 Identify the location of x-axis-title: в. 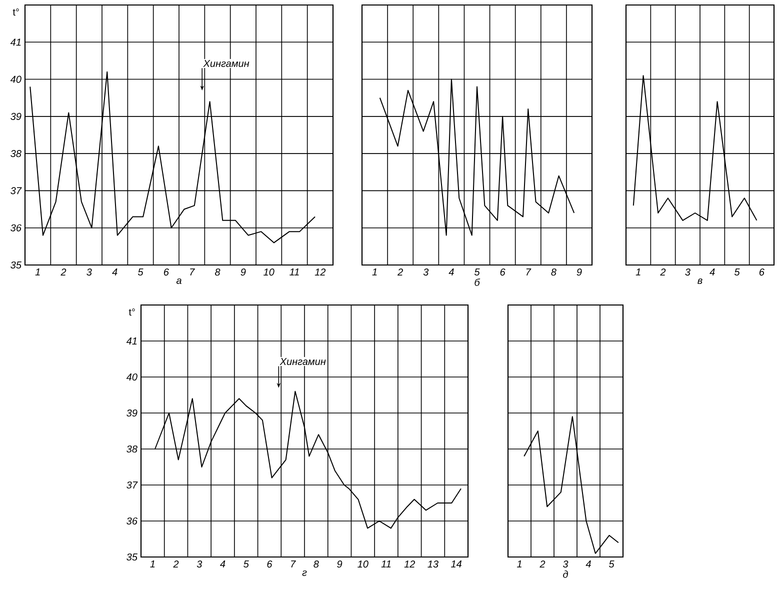
(700, 281).